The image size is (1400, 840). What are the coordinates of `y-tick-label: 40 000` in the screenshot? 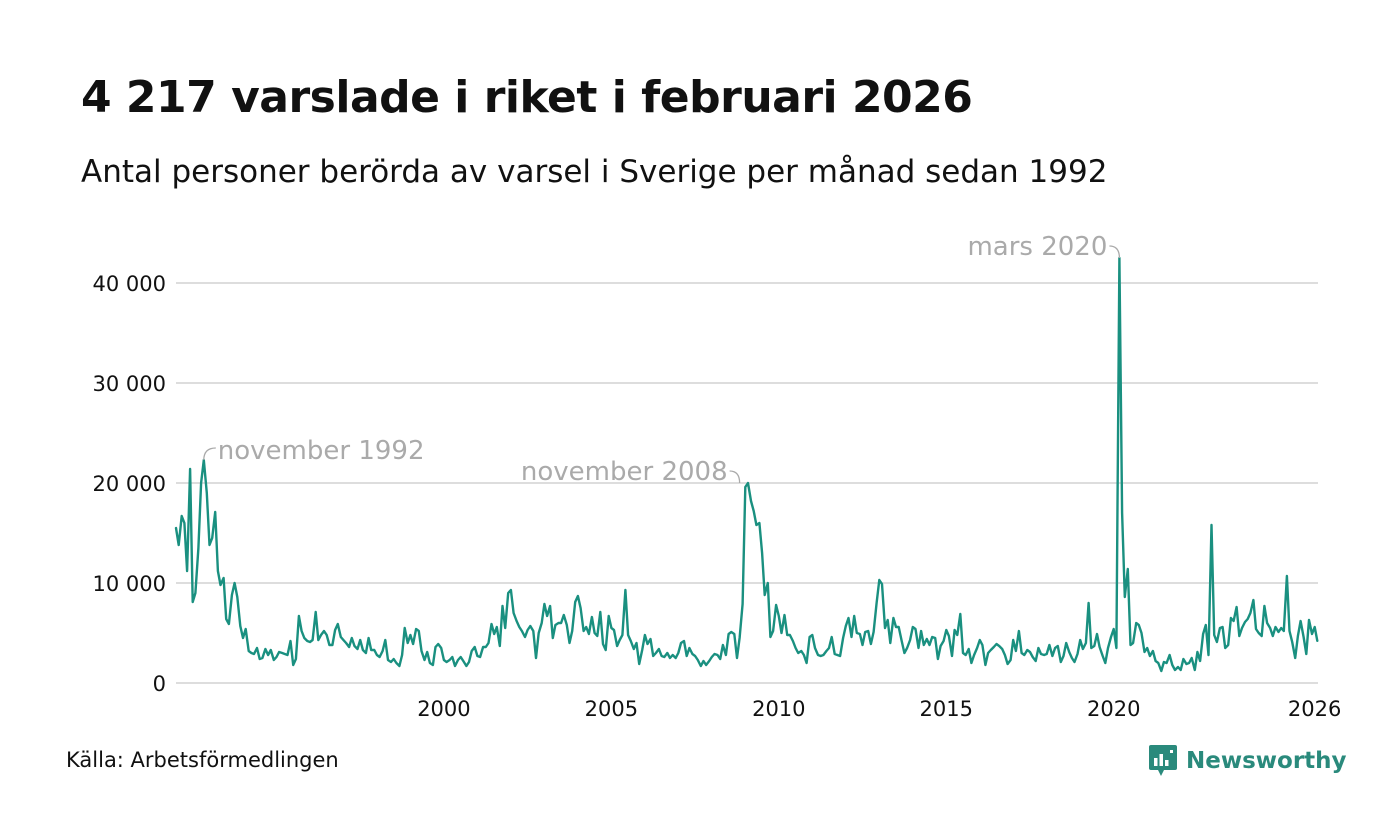 It's located at (129, 284).